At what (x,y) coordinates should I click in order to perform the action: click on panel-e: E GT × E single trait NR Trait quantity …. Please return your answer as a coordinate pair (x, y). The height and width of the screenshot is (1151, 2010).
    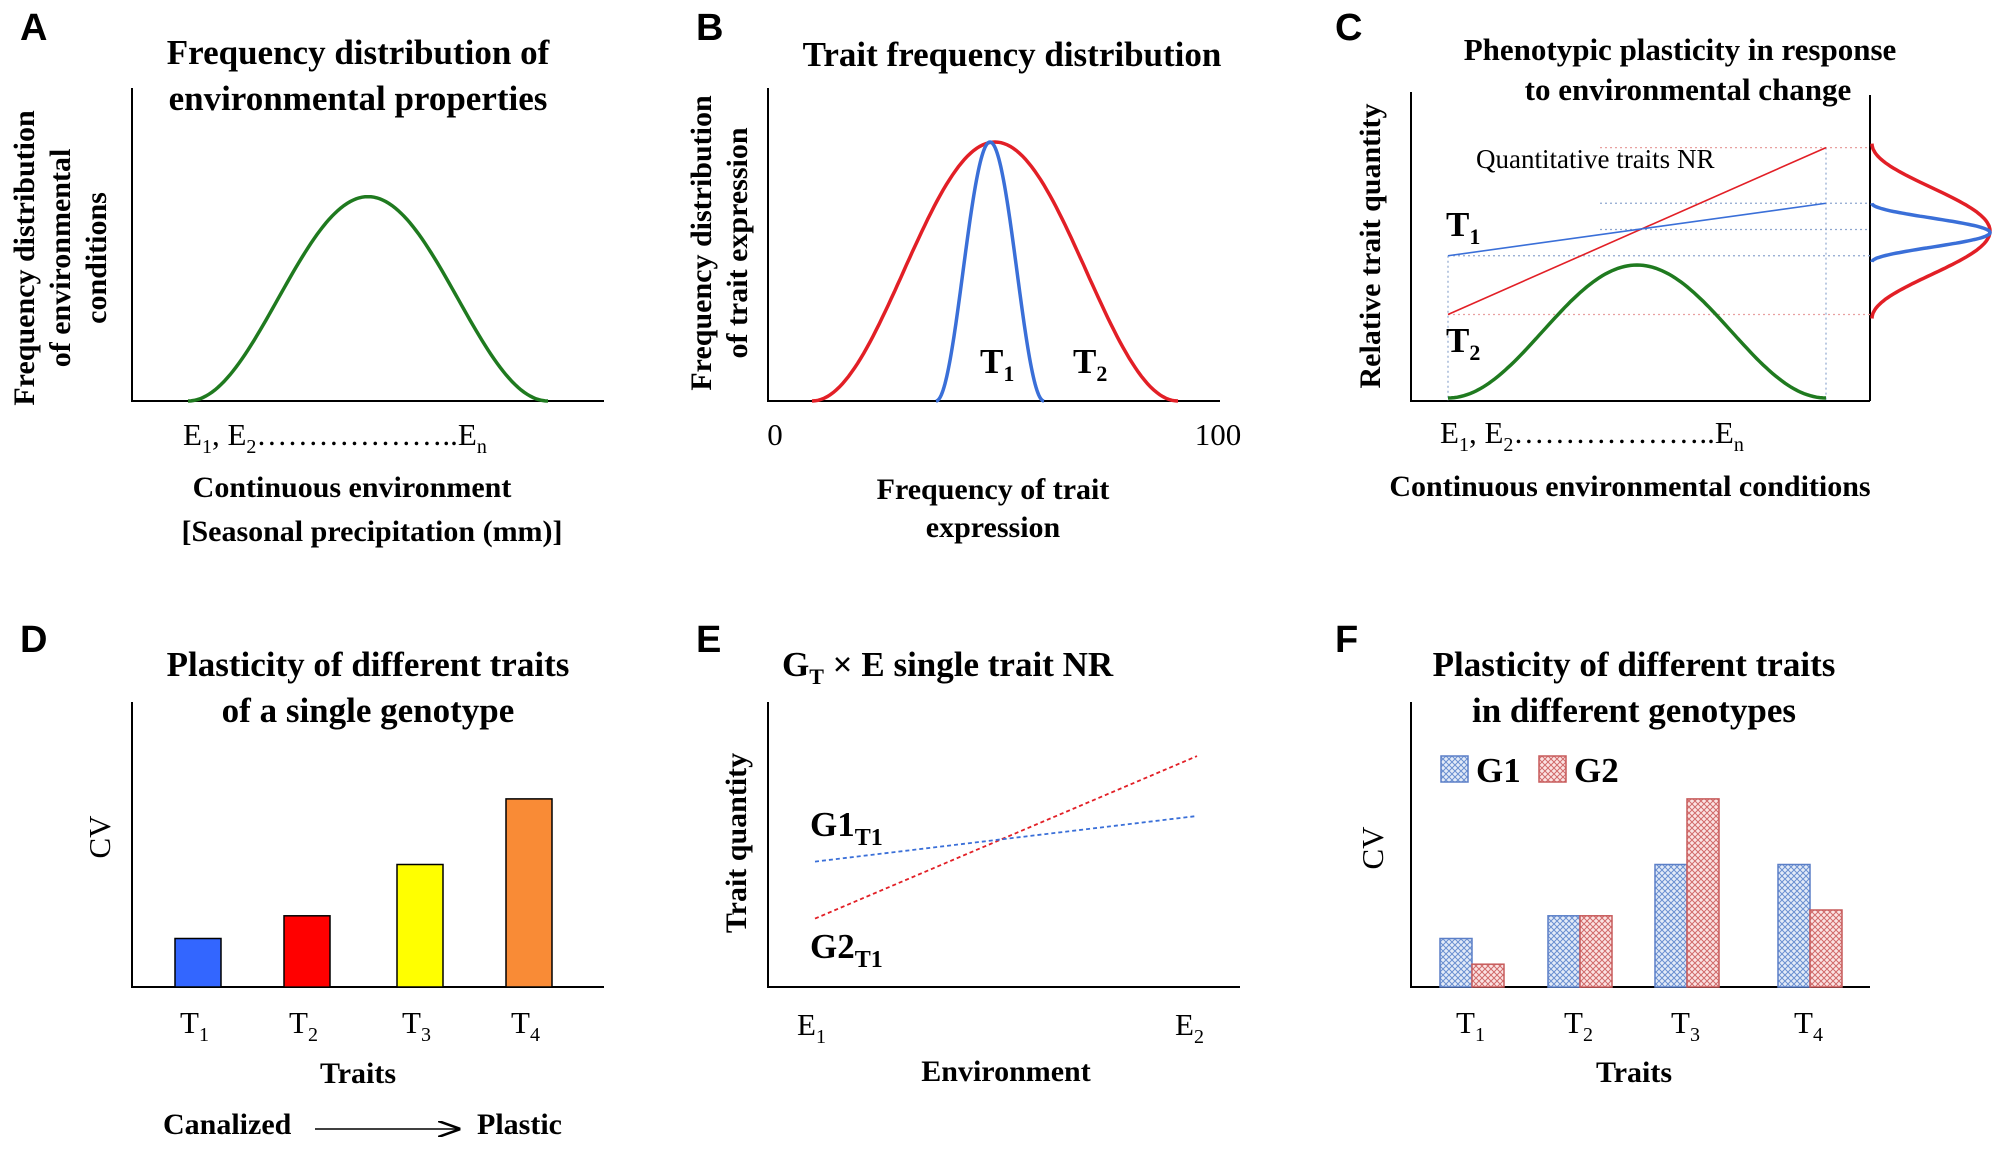
    Looking at the image, I should click on (968, 853).